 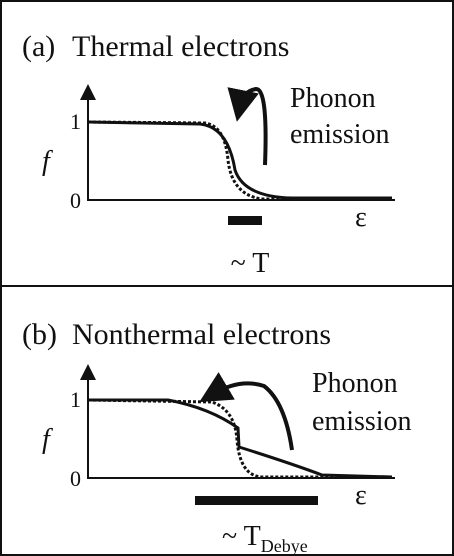 I want to click on scale-subscript: Debye, so click(x=284, y=546).